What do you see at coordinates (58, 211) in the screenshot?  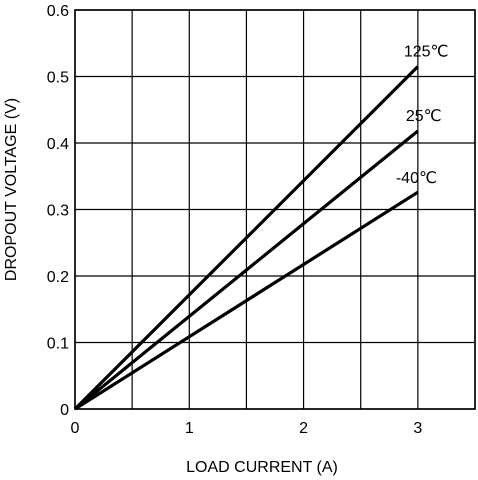 I see `y-tick-label: 0.3` at bounding box center [58, 211].